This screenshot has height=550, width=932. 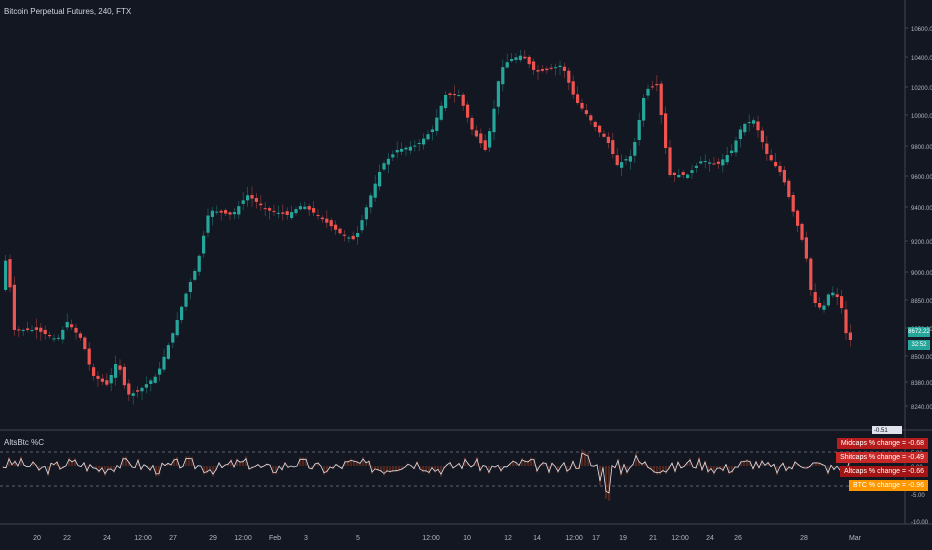 I want to click on time-axis-label: 14, so click(x=537, y=538).